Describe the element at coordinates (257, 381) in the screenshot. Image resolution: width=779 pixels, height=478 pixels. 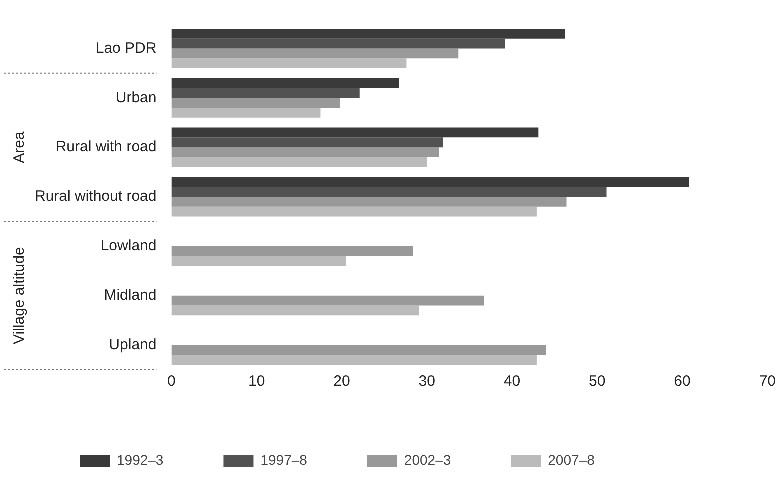
I see `x-tick-label: 10` at that location.